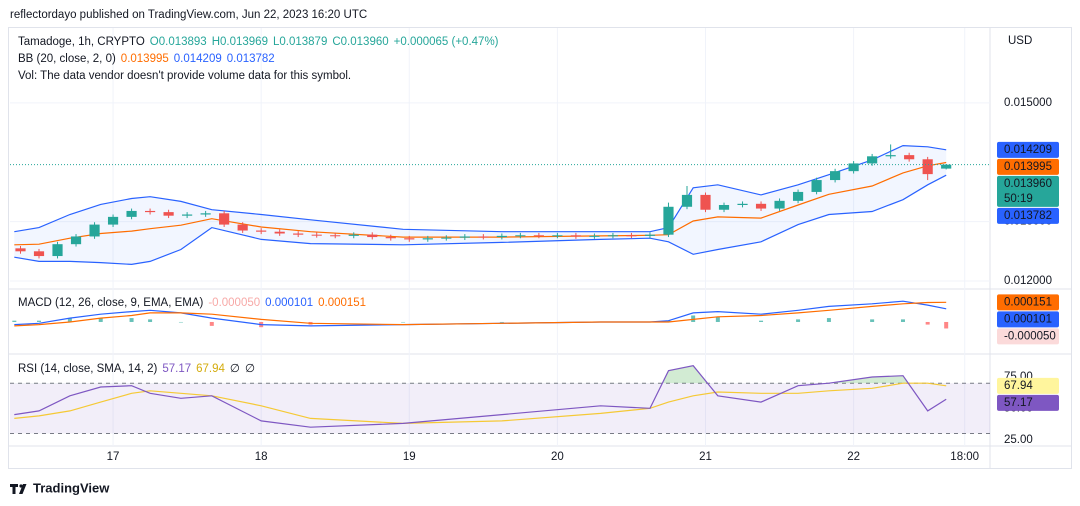 The width and height of the screenshot is (1080, 506). What do you see at coordinates (251, 59) in the screenshot?
I see `indicator-value: 0.013782` at bounding box center [251, 59].